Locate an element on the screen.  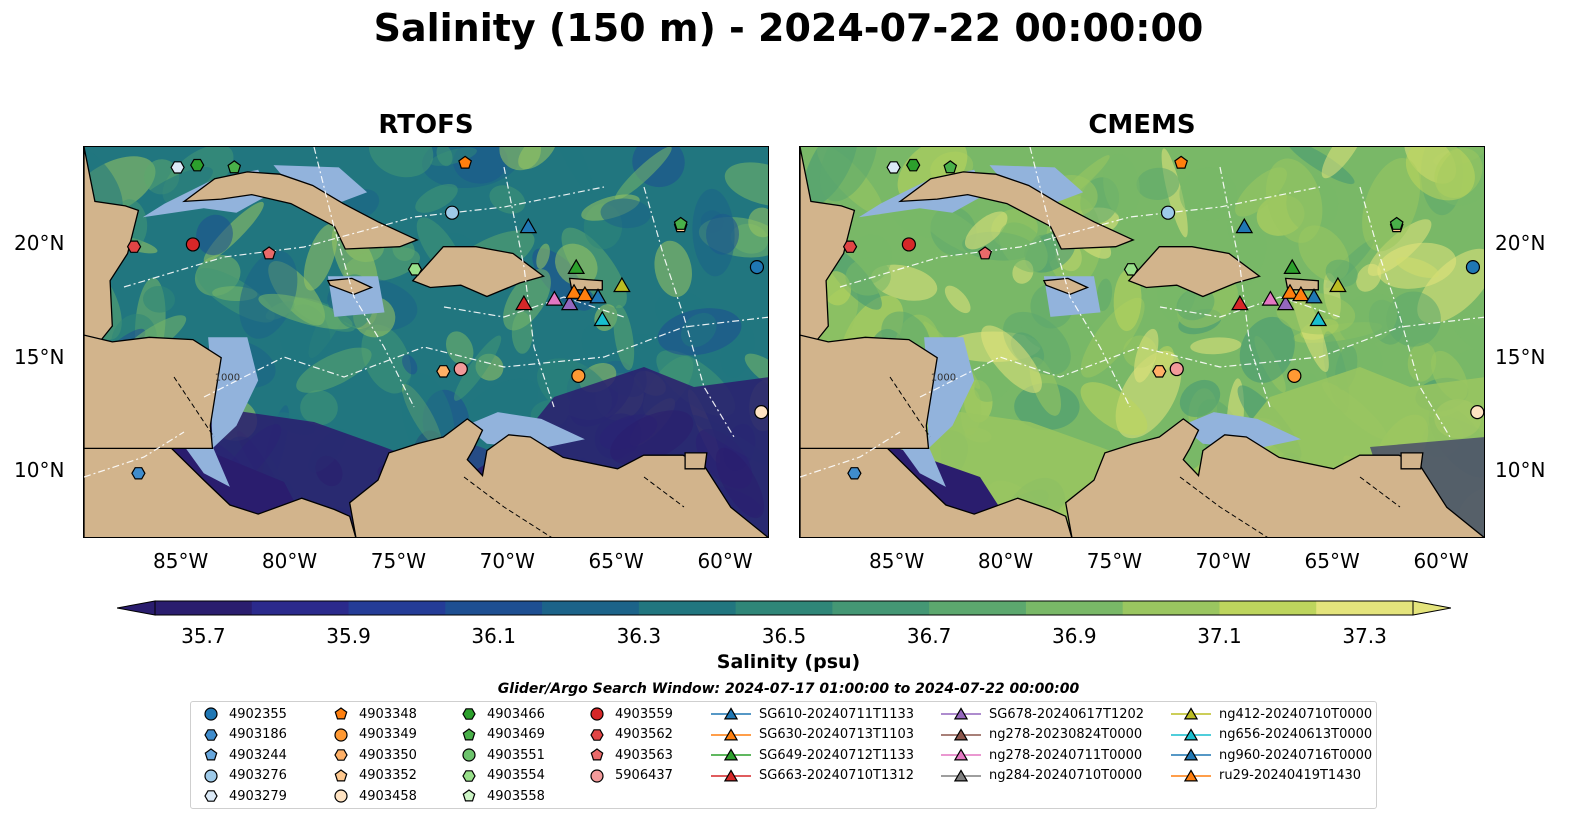
legend-item: 4903276 is located at coordinates (244, 776).